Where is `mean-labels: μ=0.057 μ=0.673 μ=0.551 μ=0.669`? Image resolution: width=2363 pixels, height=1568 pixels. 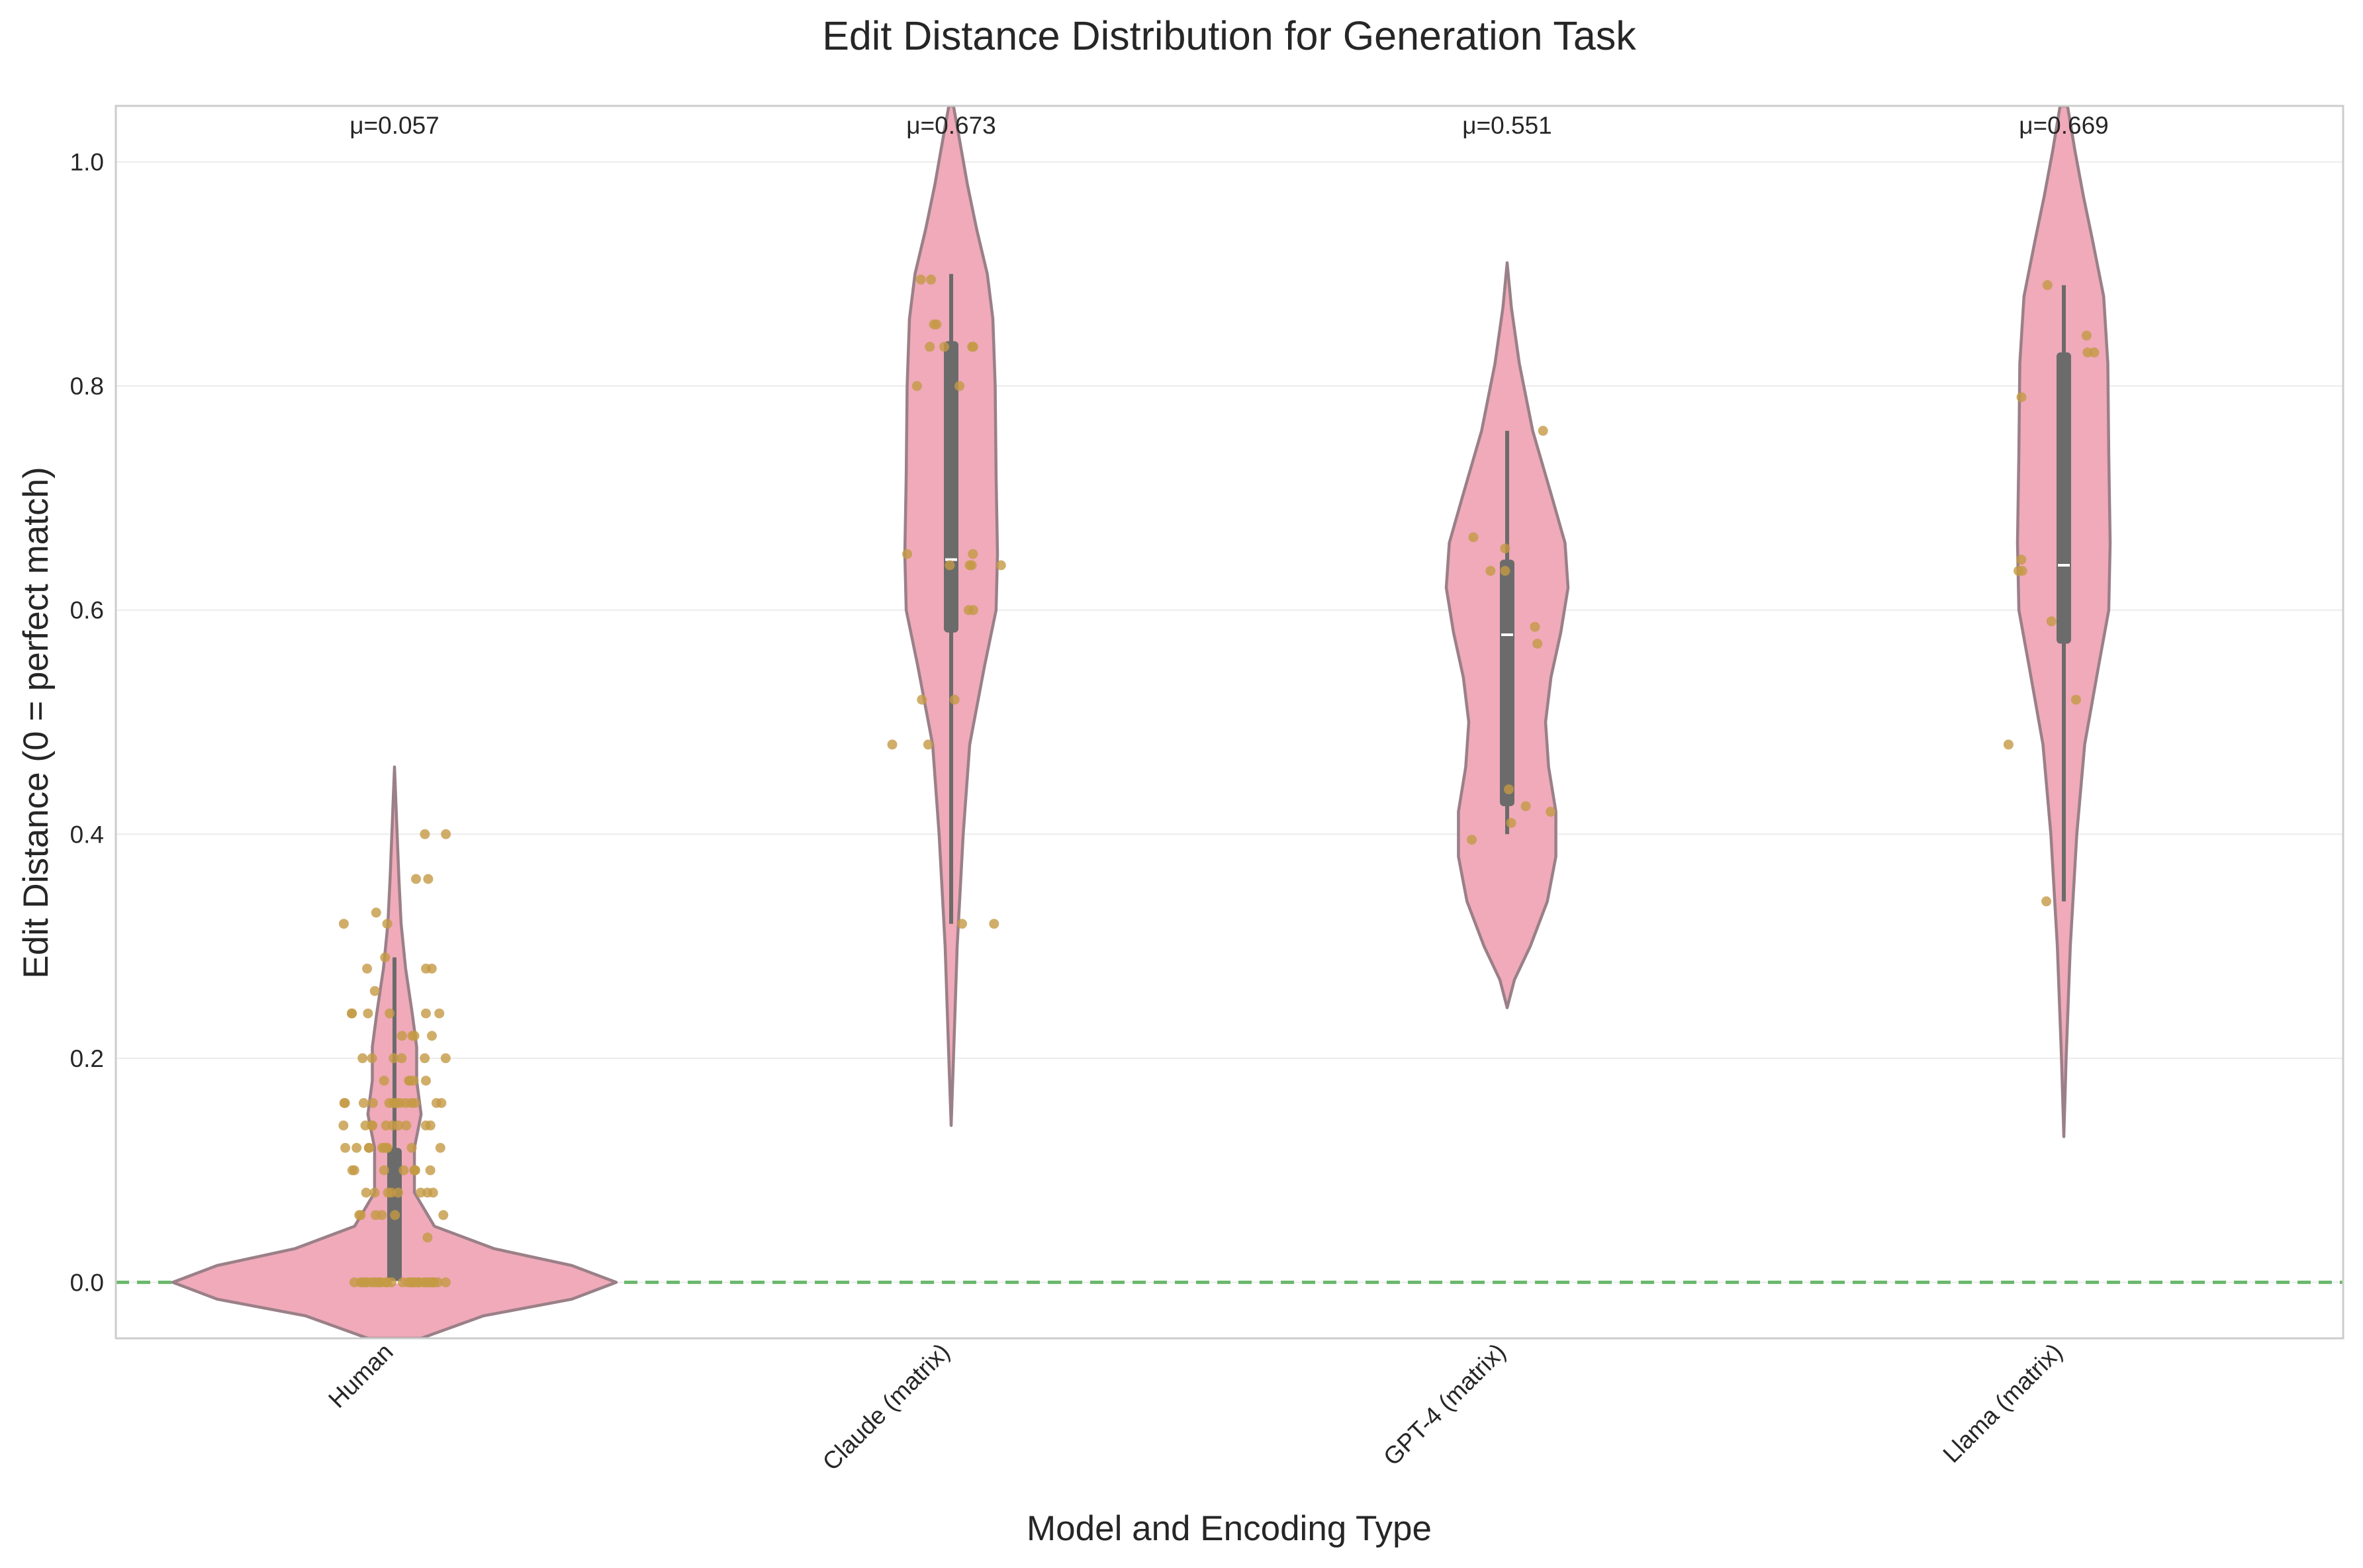
mean-labels: μ=0.057 μ=0.673 μ=0.551 μ=0.669 is located at coordinates (1229, 125).